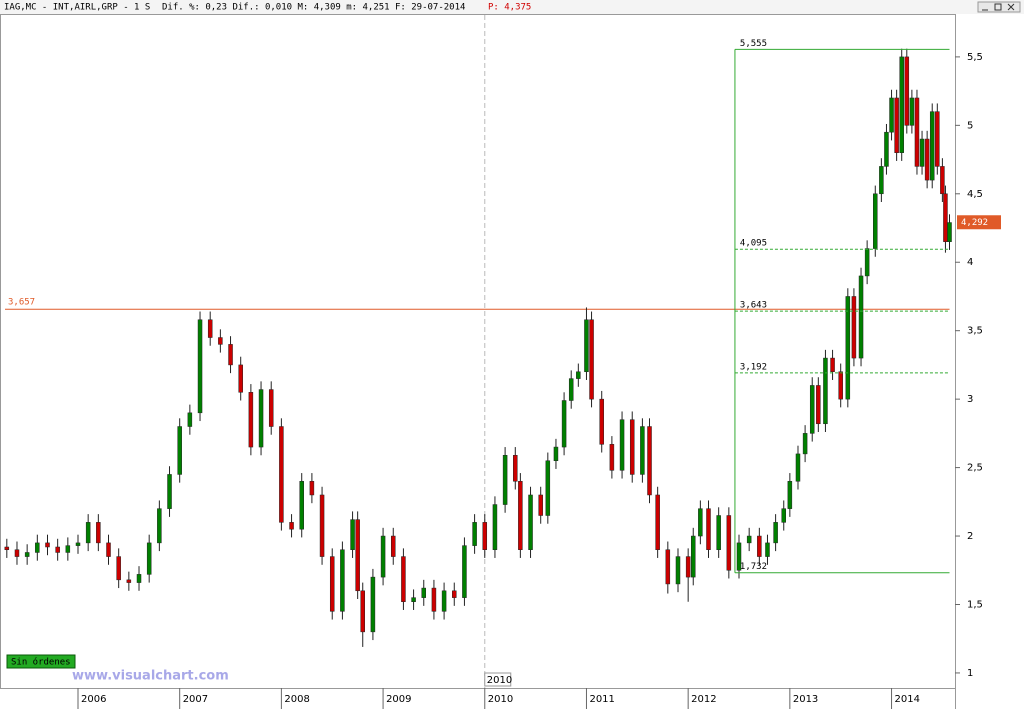 Image resolution: width=1024 pixels, height=713 pixels. What do you see at coordinates (907, 699) in the screenshot?
I see `x-tick-label: 2014` at bounding box center [907, 699].